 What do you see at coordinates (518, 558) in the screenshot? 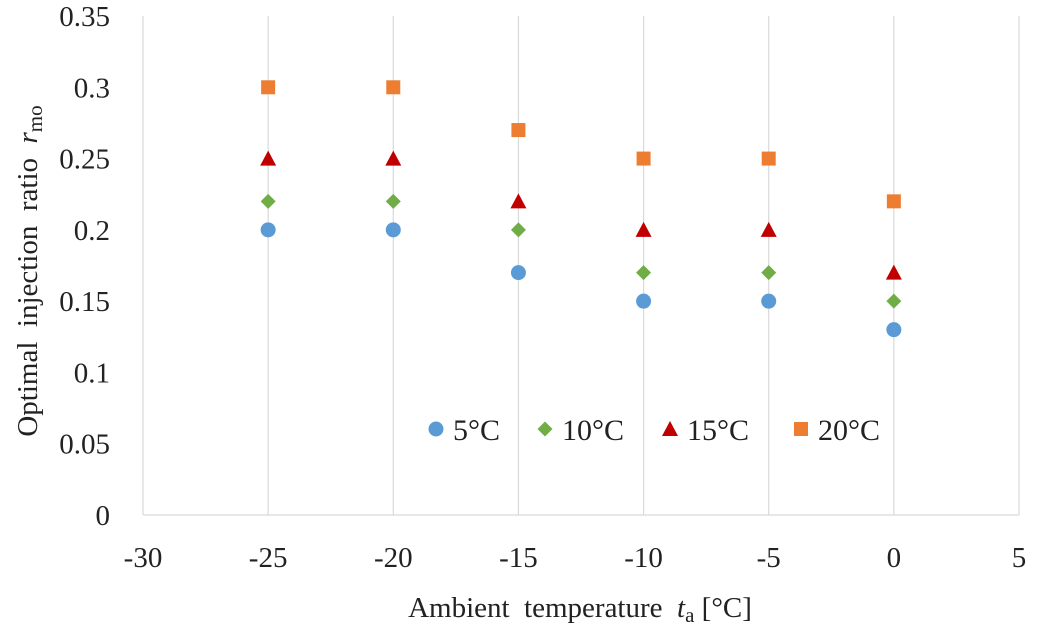
I see `x-tick-label: -15` at bounding box center [518, 558].